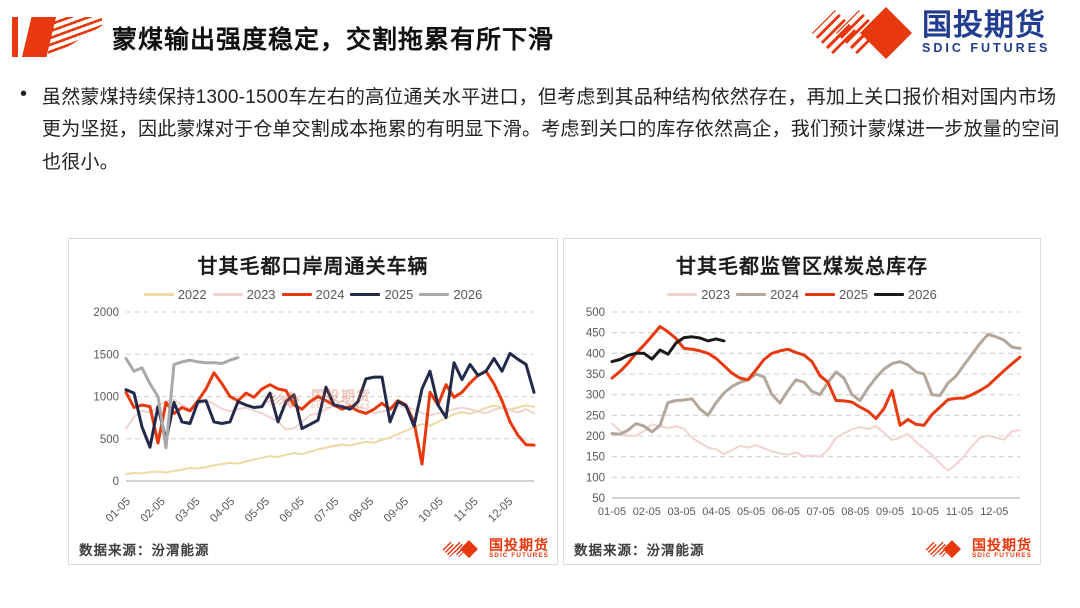  What do you see at coordinates (986, 47) in the screenshot?
I see `logo-name-en: SDIC FUTURES` at bounding box center [986, 47].